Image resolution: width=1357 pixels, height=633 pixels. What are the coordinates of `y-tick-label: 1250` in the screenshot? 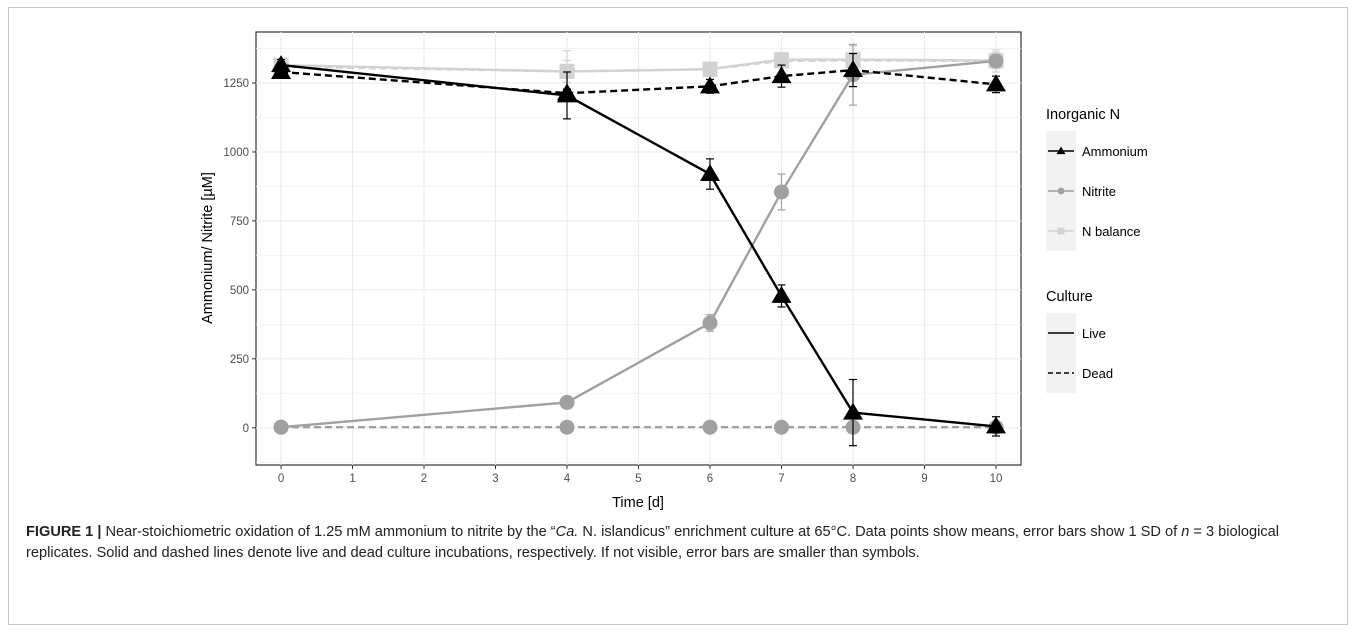 It's located at (236, 84).